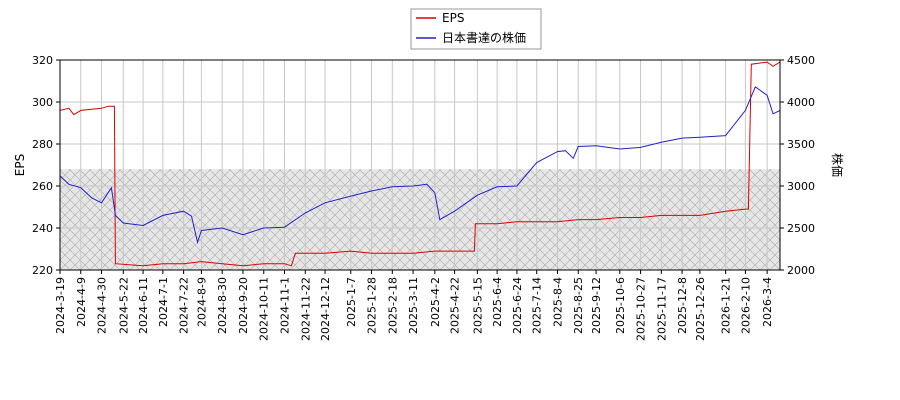 The image size is (900, 400). I want to click on x-tick-label: 2024-7-1, so click(163, 302).